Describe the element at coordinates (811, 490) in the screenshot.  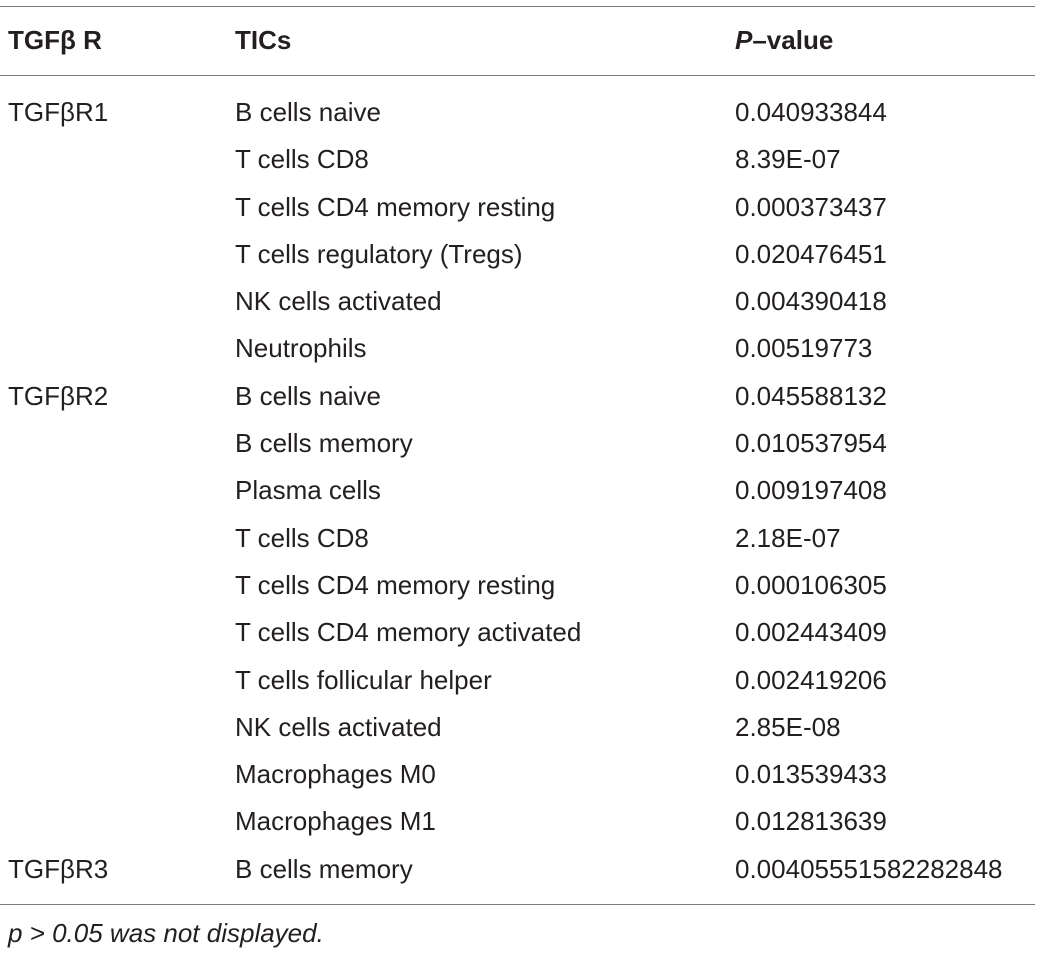
I see `cell-pvalue: 0.009197408` at that location.